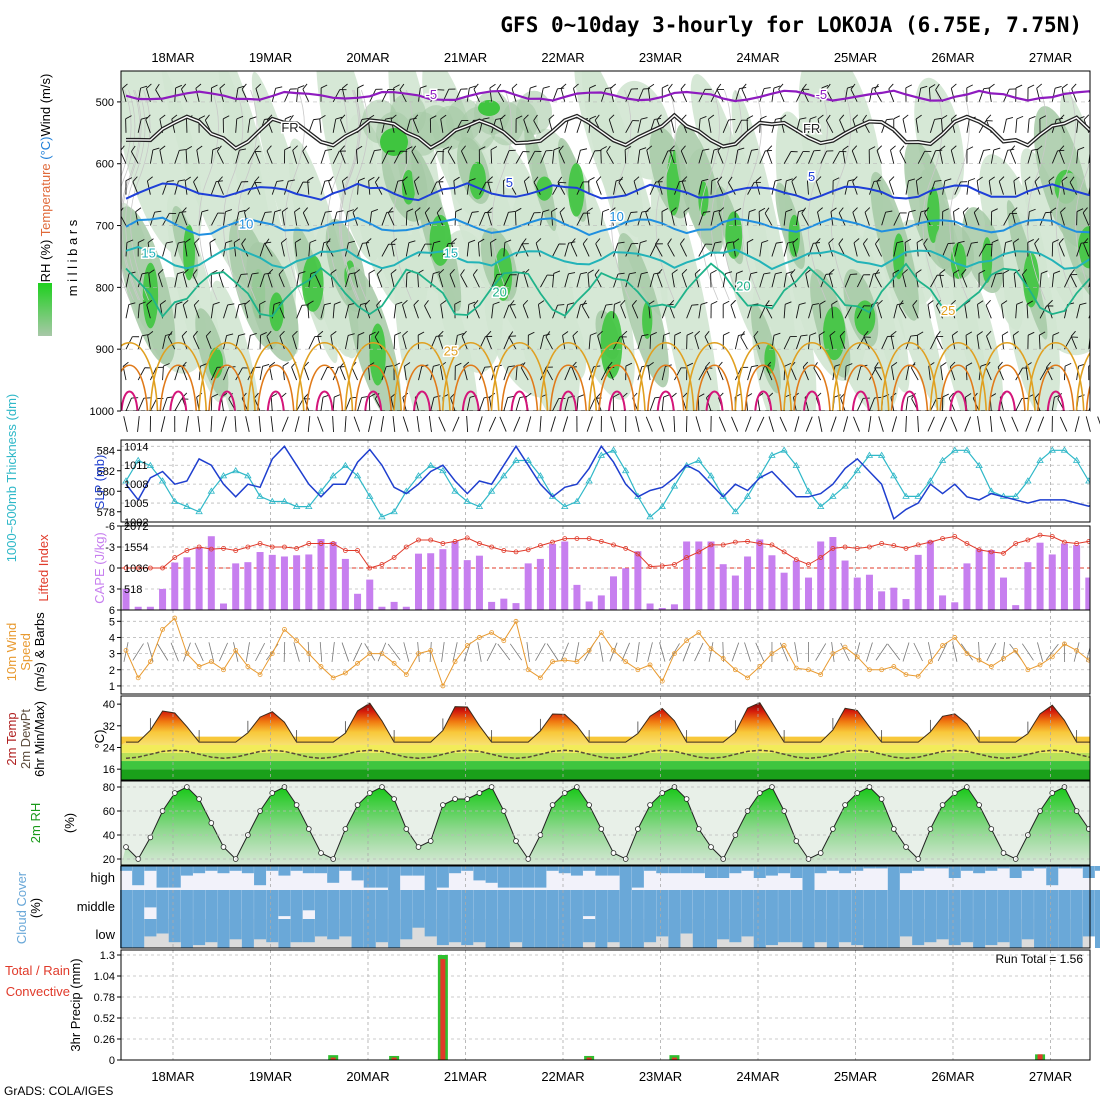  Describe the element at coordinates (1050, 1076) in the screenshot. I see `date-label: 27MAR` at that location.